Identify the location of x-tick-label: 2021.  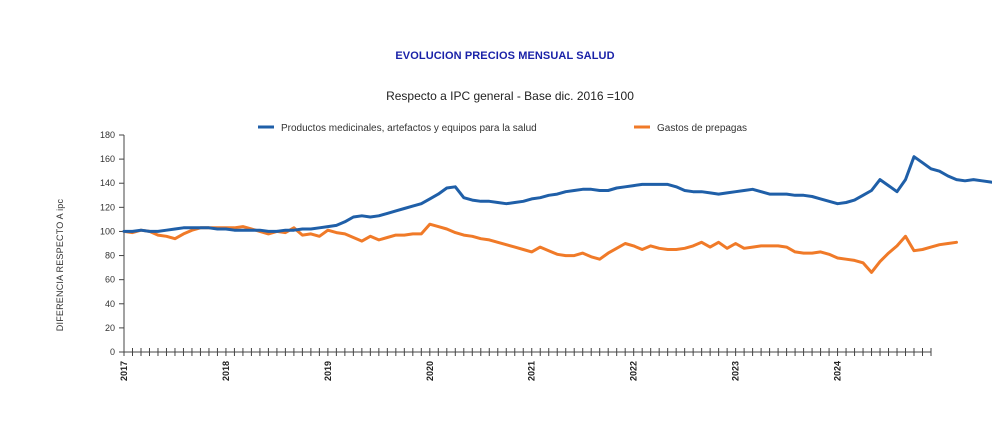
(532, 371).